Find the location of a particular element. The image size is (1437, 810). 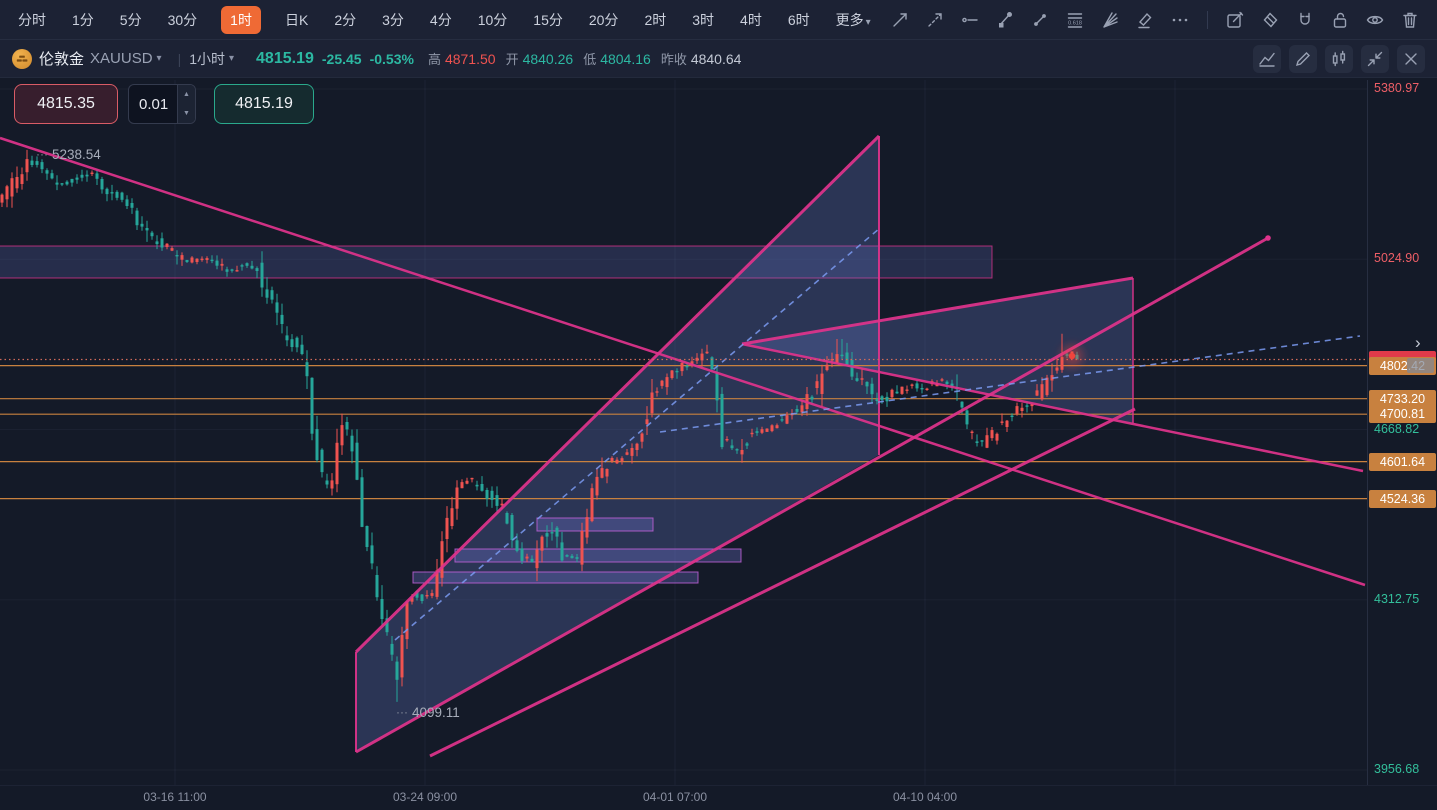

timeframe-2分: 2分 is located at coordinates (345, 20).